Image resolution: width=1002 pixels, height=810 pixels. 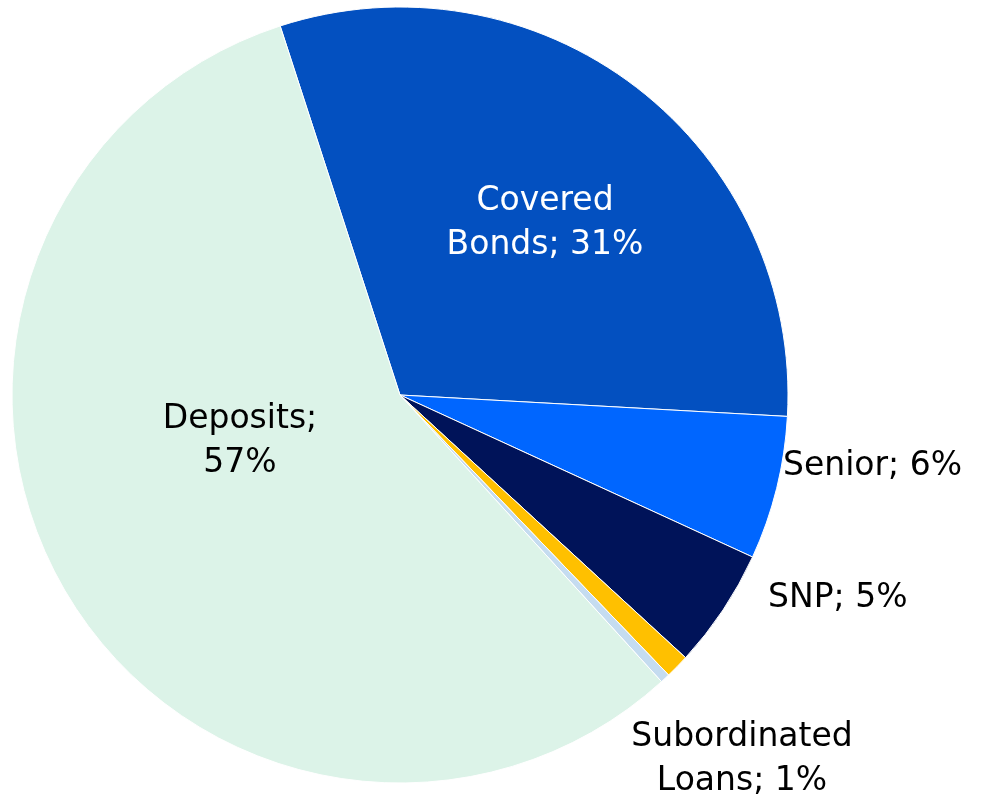 I want to click on slice-label: Senior; 6%, so click(x=873, y=463).